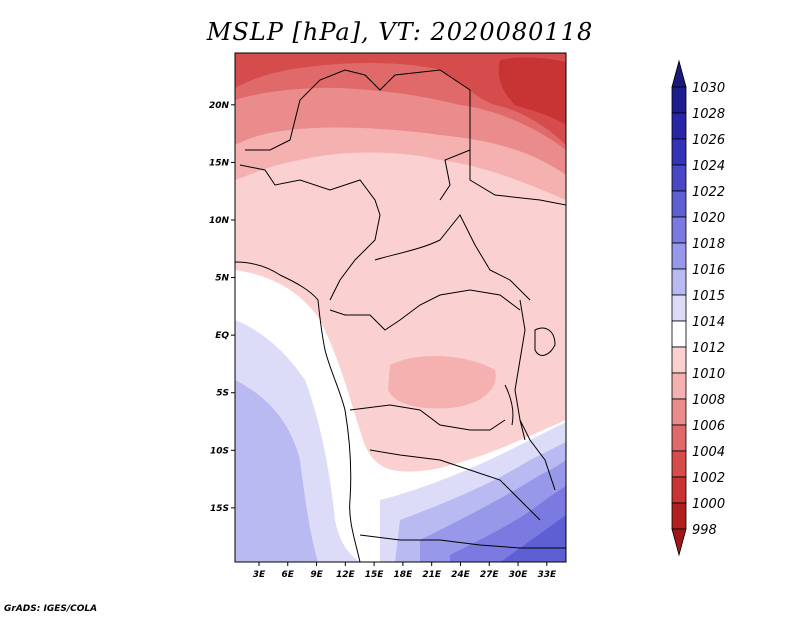 The width and height of the screenshot is (800, 618). I want to click on colorbar-label: 1026, so click(708, 140).